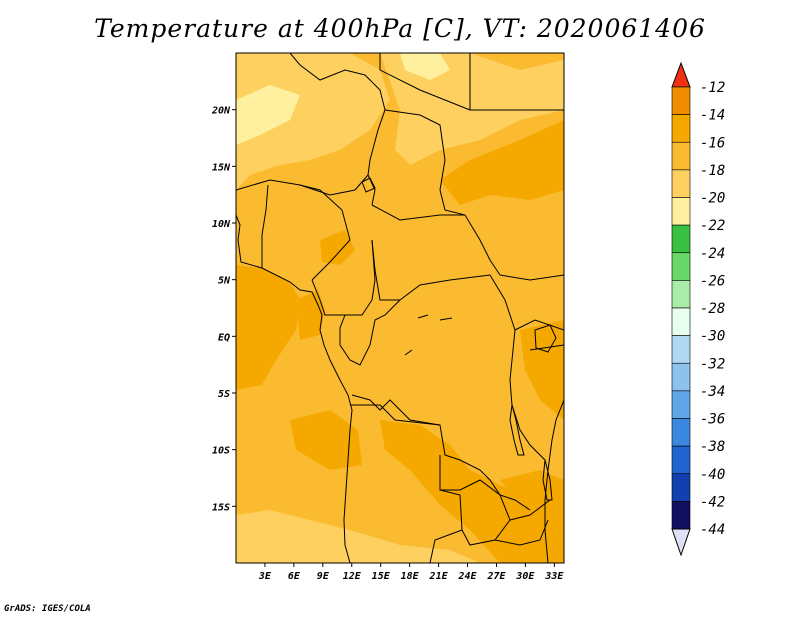 The width and height of the screenshot is (800, 618). I want to click on lake-malawi, so click(547, 480).